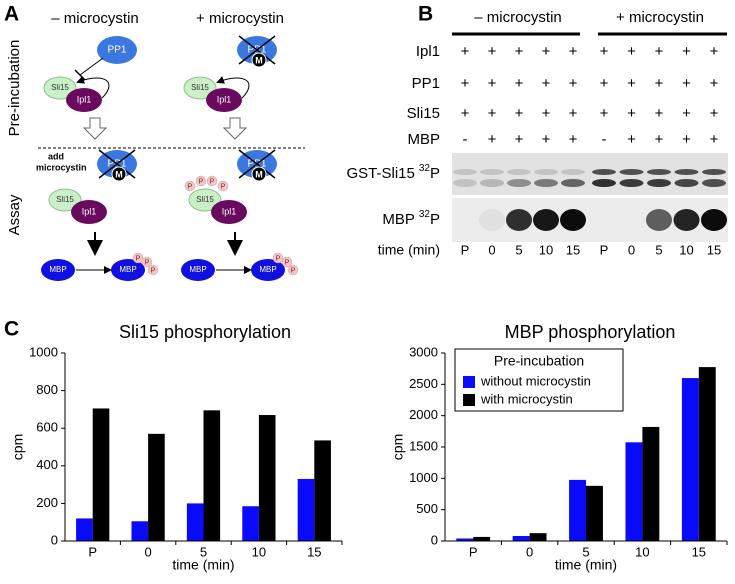 This screenshot has width=735, height=584. What do you see at coordinates (47, 502) in the screenshot?
I see `y-tick-label: 200` at bounding box center [47, 502].